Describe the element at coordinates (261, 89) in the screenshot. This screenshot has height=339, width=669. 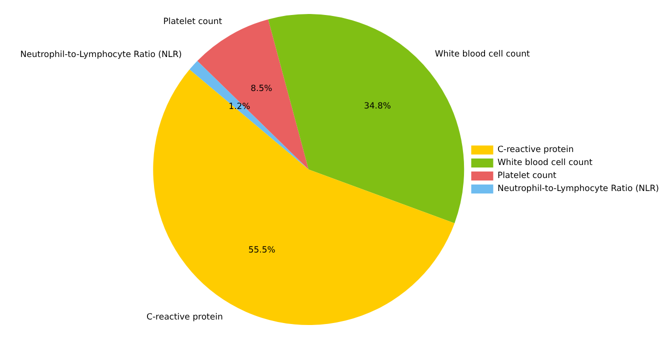
I see `data-label: 8.5%` at that location.